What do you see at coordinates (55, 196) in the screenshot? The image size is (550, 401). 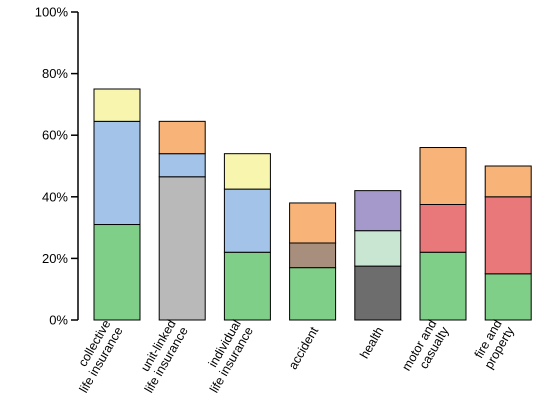 I see `y-tick-label: 40%` at bounding box center [55, 196].